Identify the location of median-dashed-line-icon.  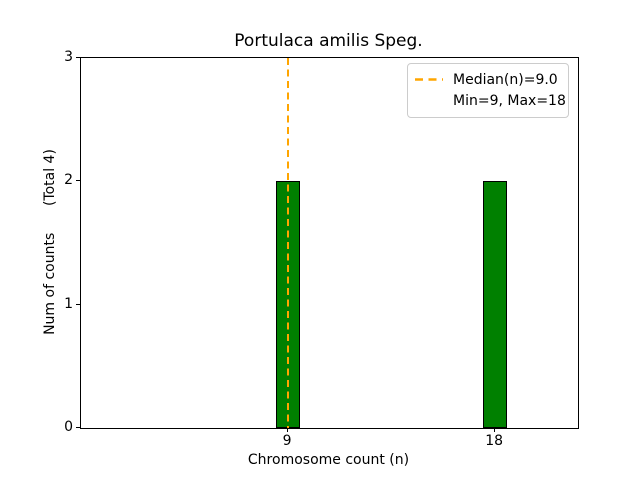
(429, 79).